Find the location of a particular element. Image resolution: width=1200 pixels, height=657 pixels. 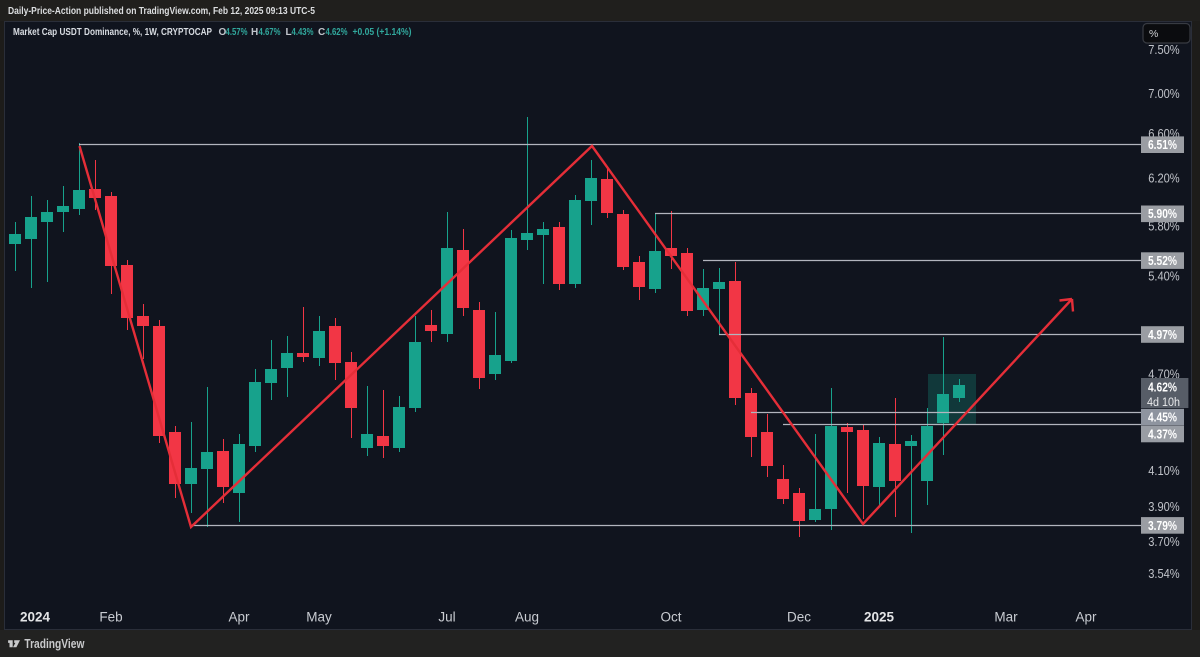

svg-text: 4d 10h is located at coordinates (1163, 403).